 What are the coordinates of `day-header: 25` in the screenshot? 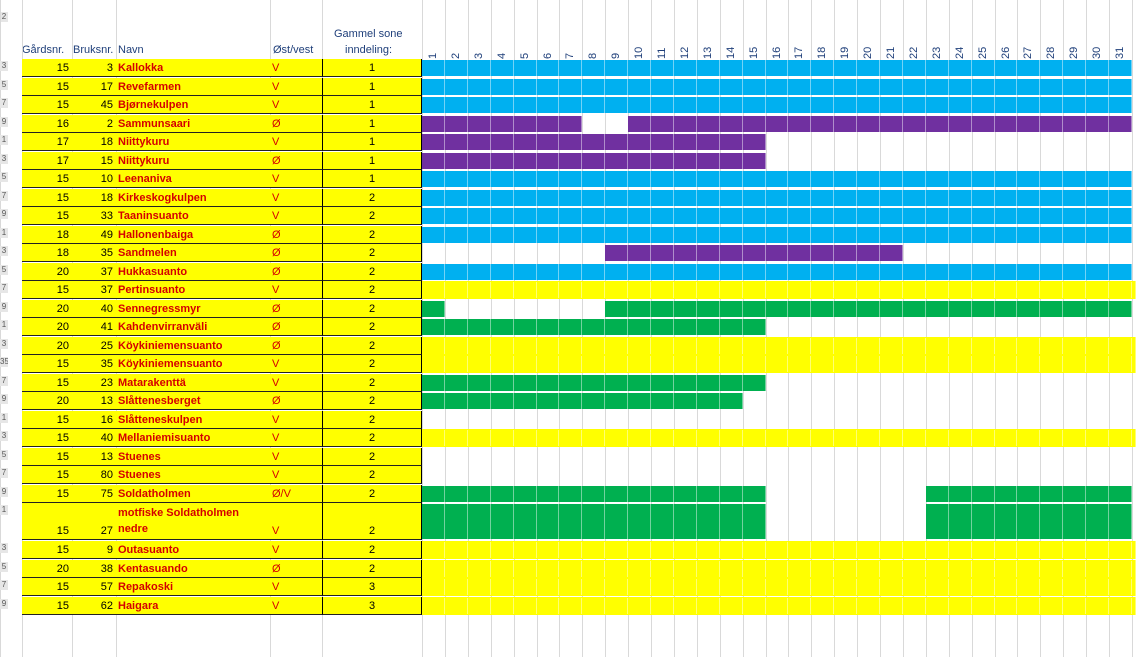 It's located at (983, 52).